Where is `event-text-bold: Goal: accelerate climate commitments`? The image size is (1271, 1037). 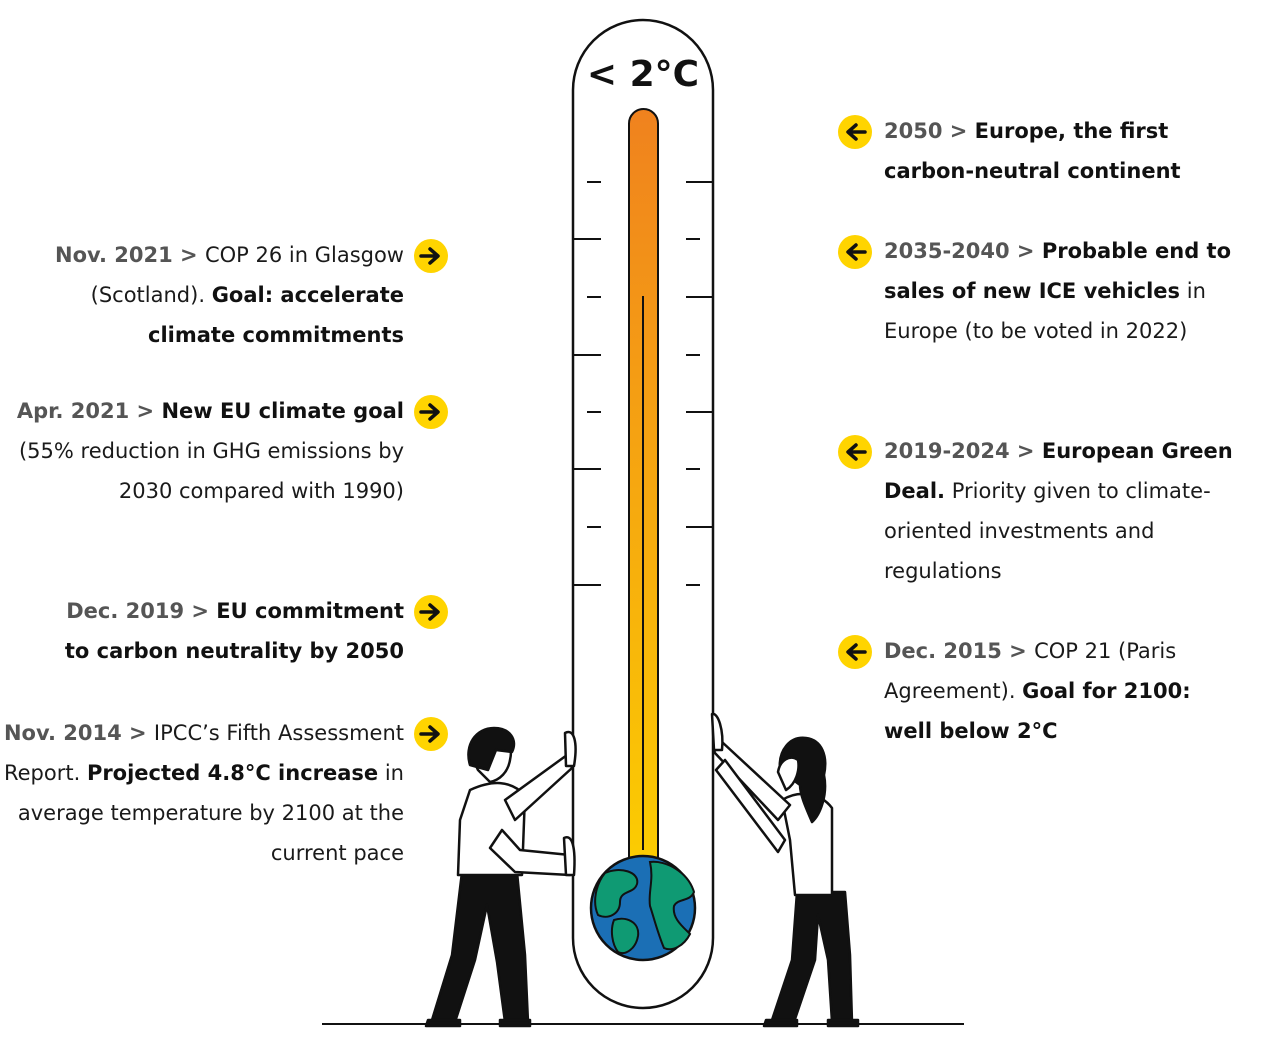 event-text-bold: Goal: accelerate climate commitments is located at coordinates (276, 315).